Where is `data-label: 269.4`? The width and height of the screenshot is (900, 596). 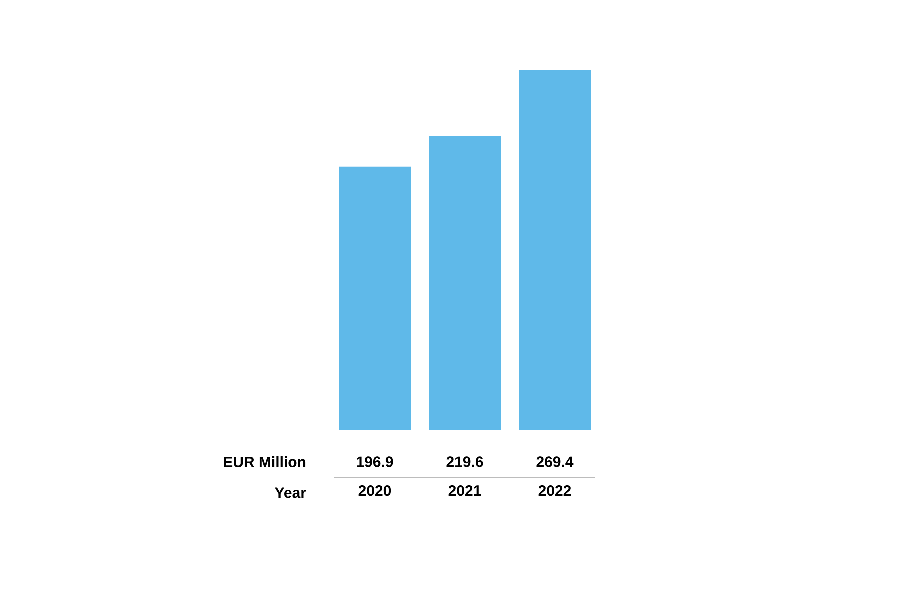
data-label: 269.4 is located at coordinates (555, 462).